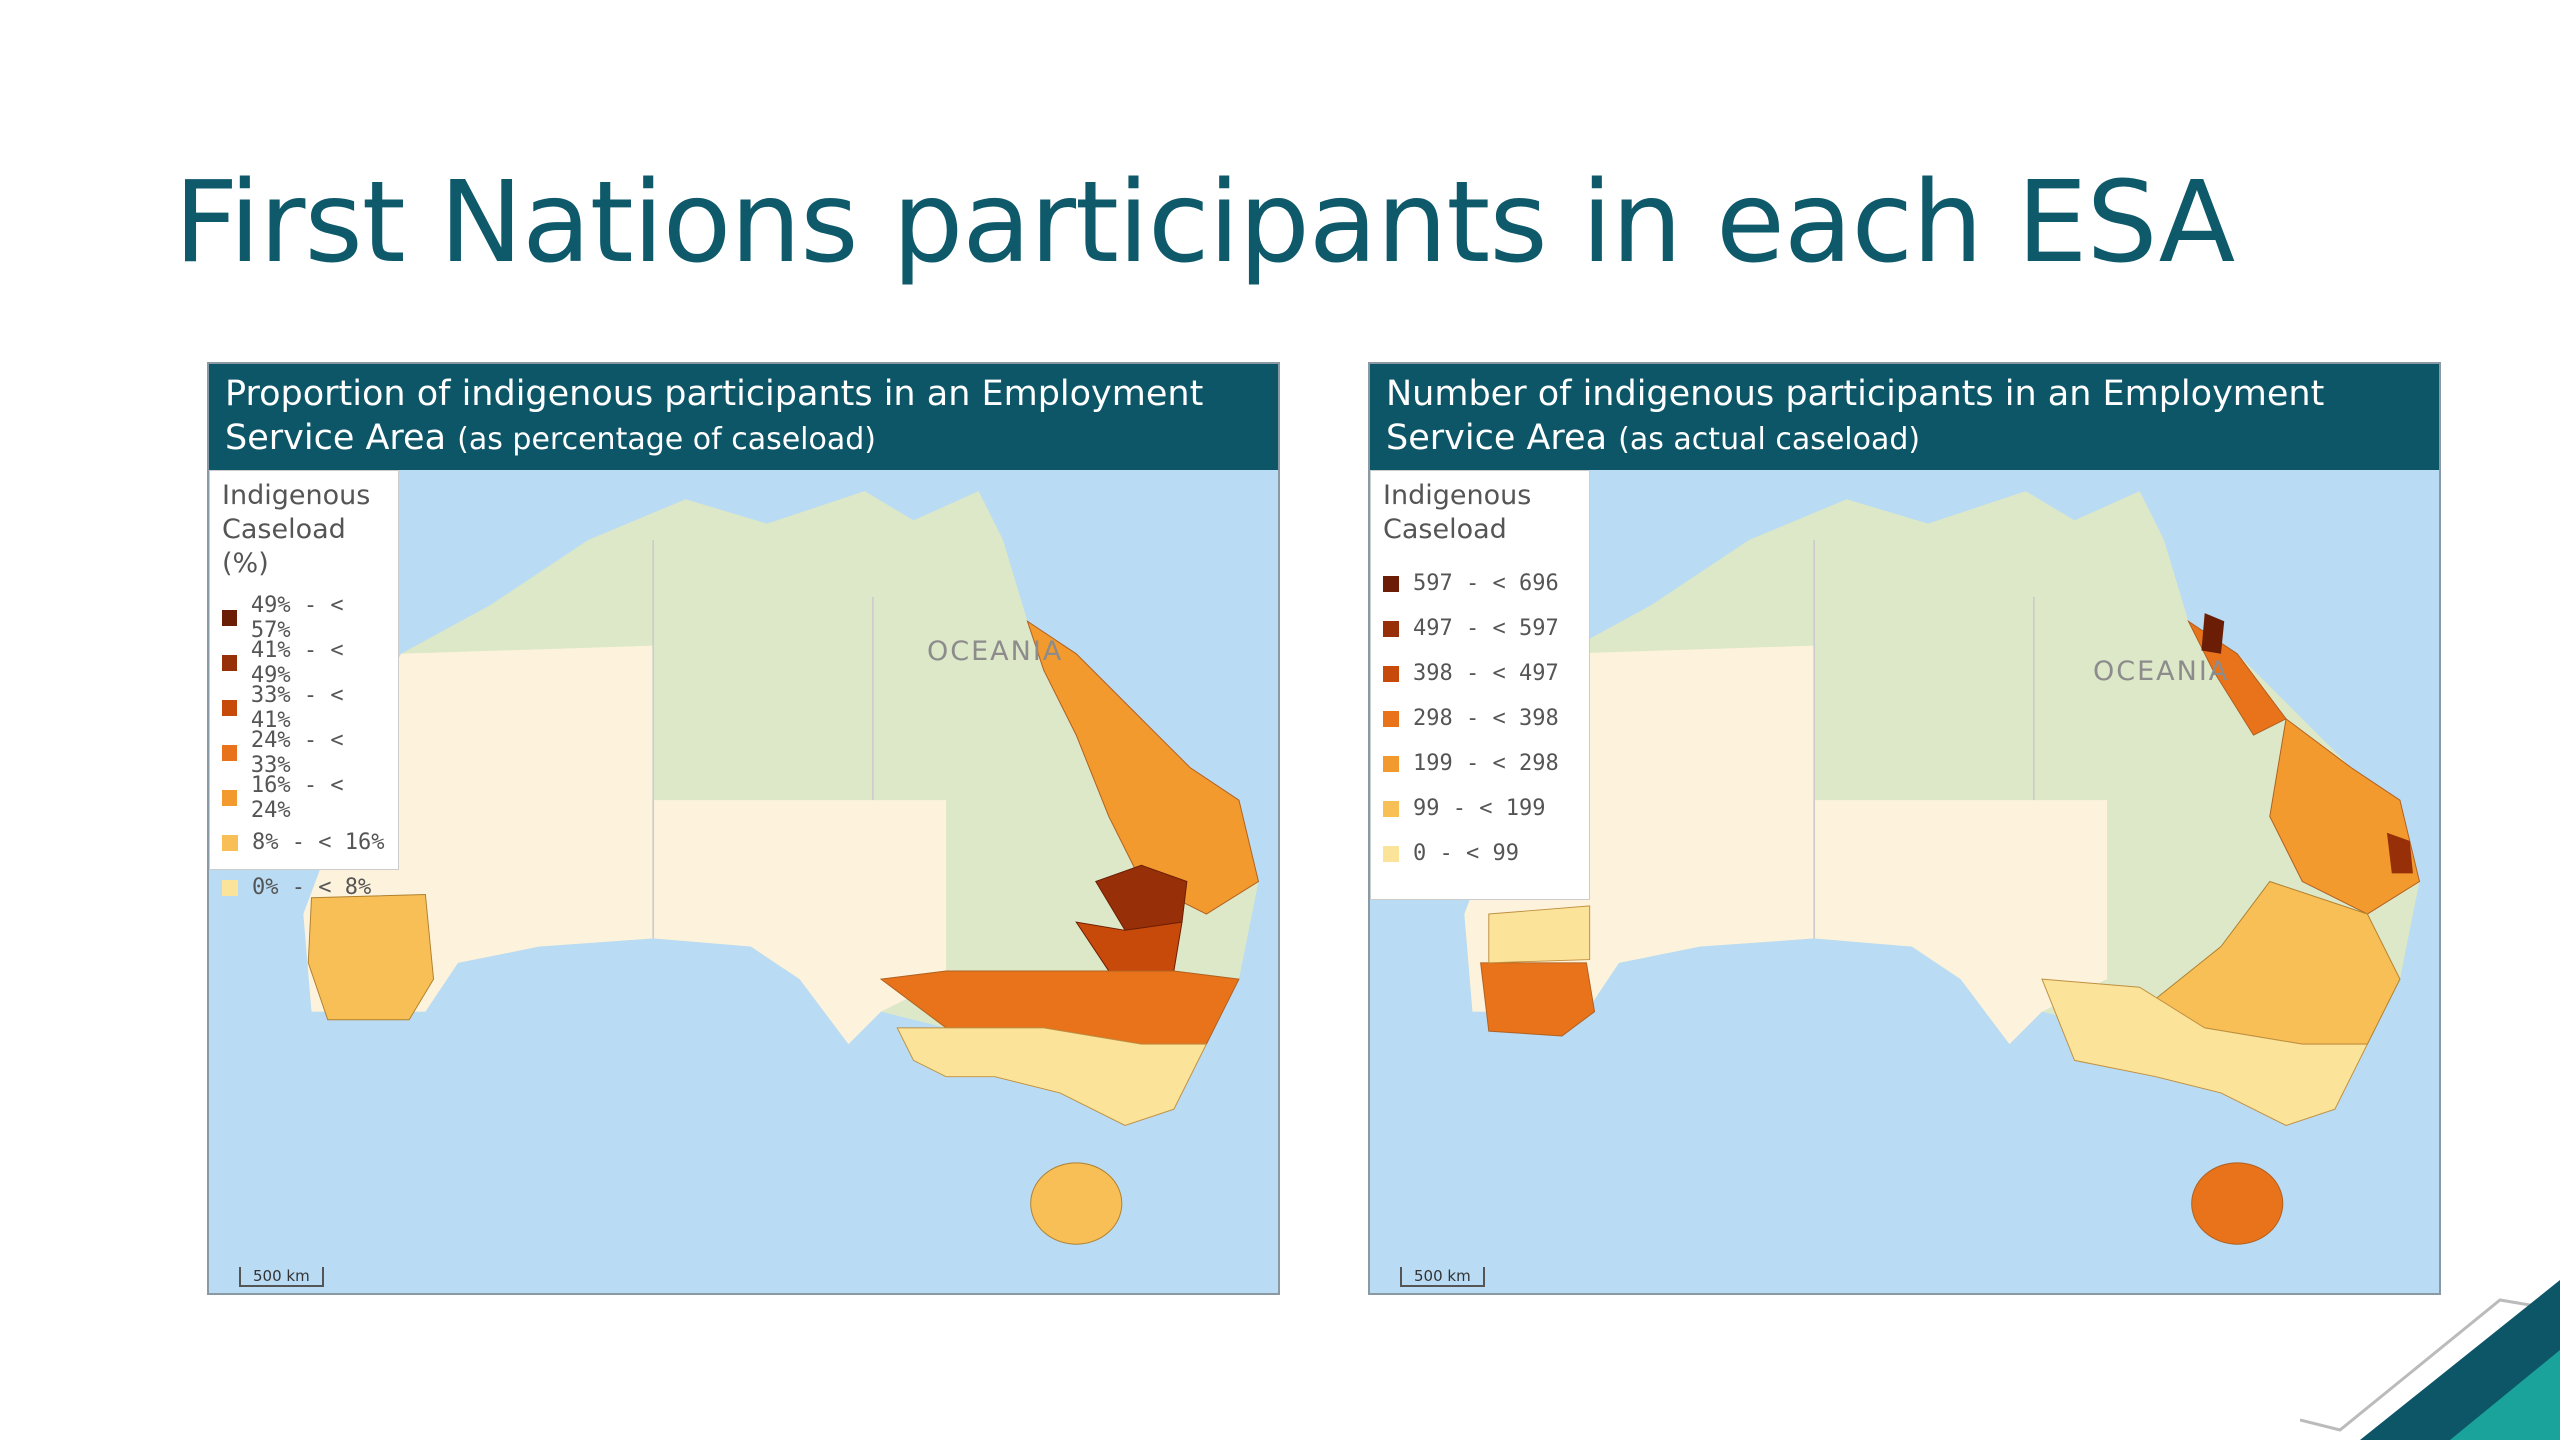  I want to click on legend-label: 99 - < 199, so click(1479, 808).